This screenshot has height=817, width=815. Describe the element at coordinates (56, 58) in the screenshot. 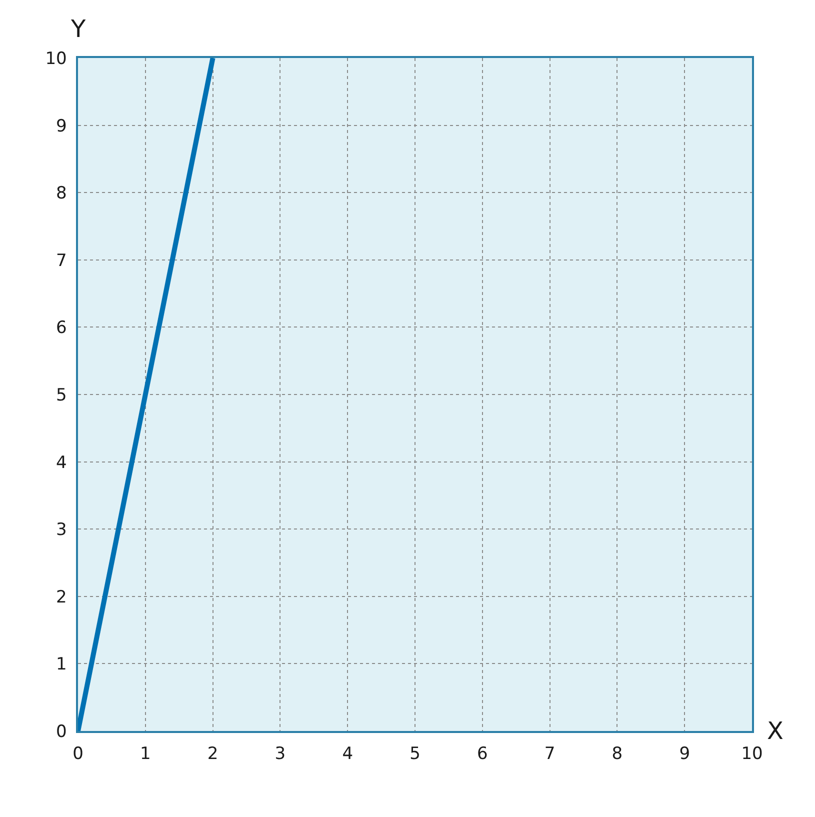

I see `y-tick-label: 10` at that location.